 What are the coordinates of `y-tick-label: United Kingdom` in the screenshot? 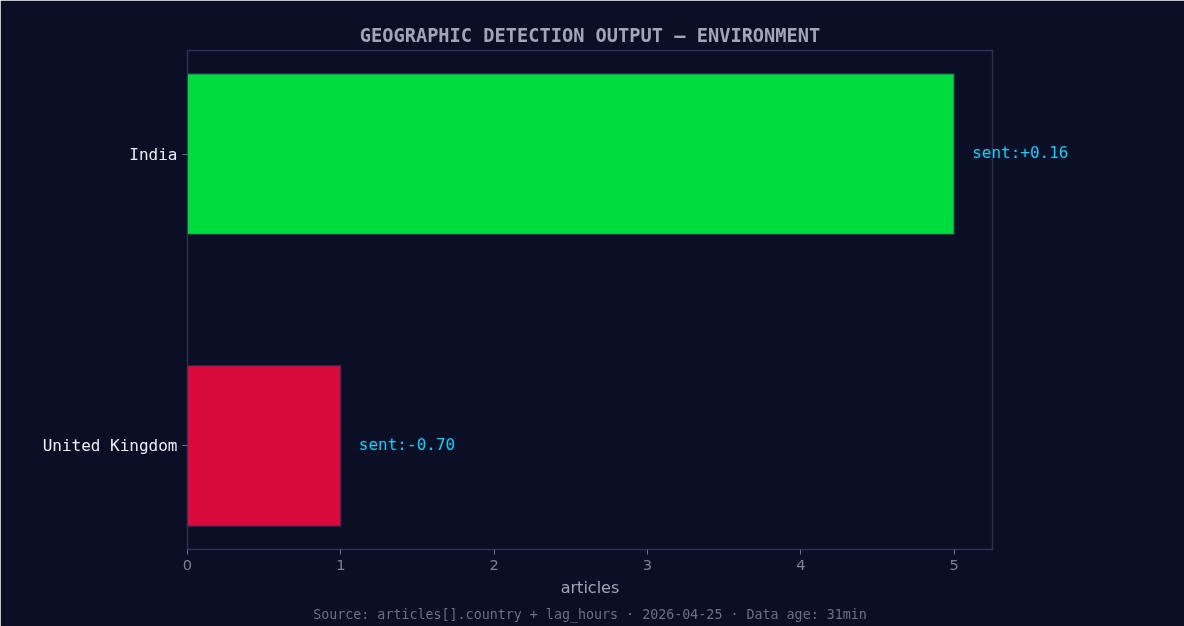 It's located at (110, 446).